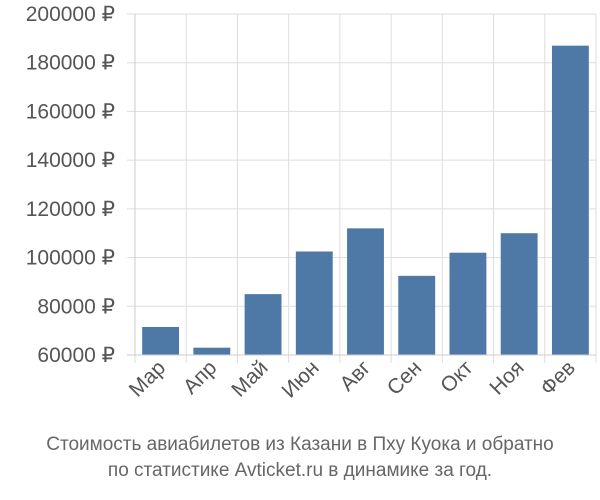  I want to click on x-tick-labels: Мар Апр Май Июн Авг Сен Окт Ноя Фев, so click(352, 379).